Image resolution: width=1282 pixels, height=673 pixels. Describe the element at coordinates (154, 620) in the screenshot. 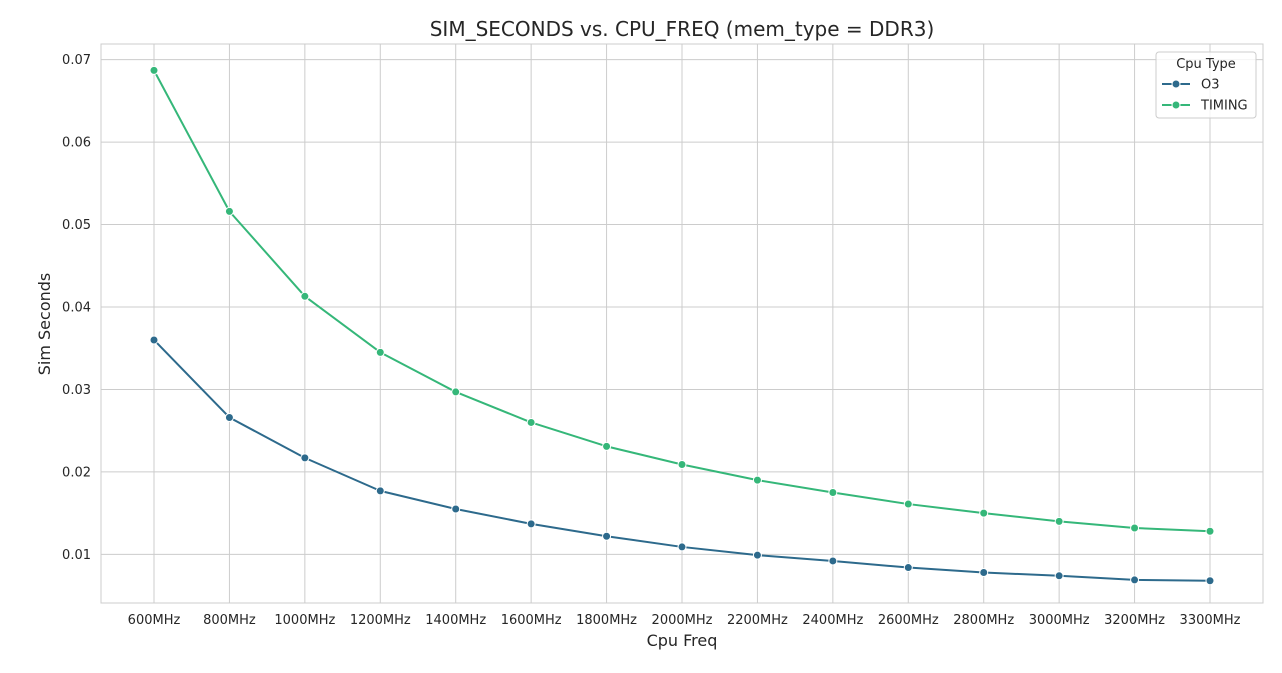

I see `x-tick-label: 600MHz` at that location.